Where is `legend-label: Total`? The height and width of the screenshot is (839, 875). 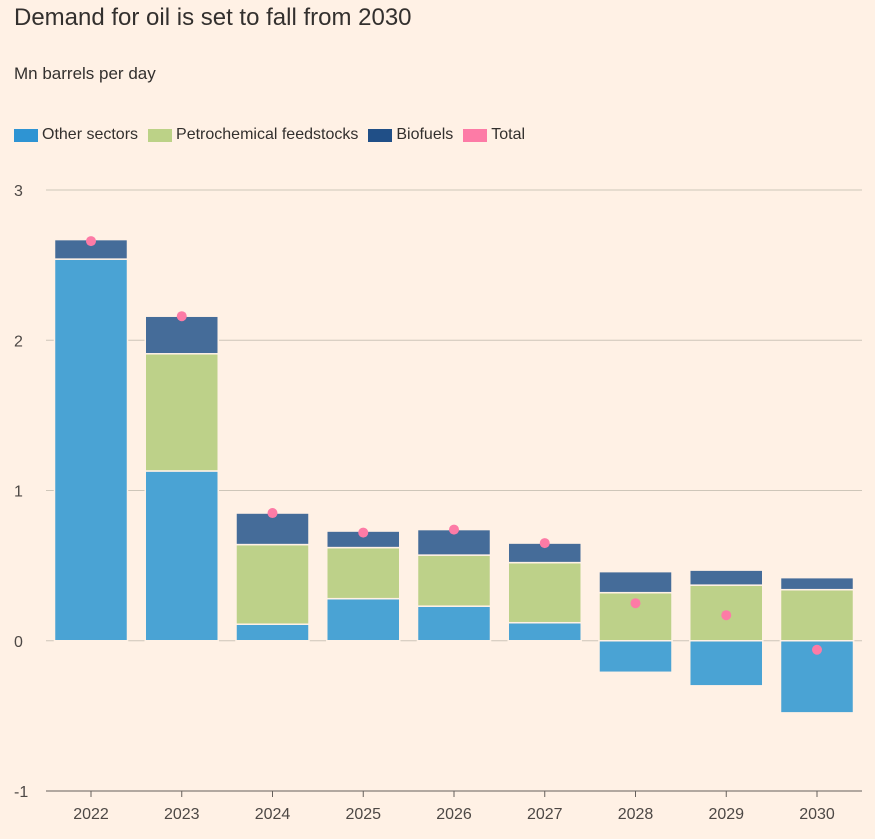 legend-label: Total is located at coordinates (508, 134).